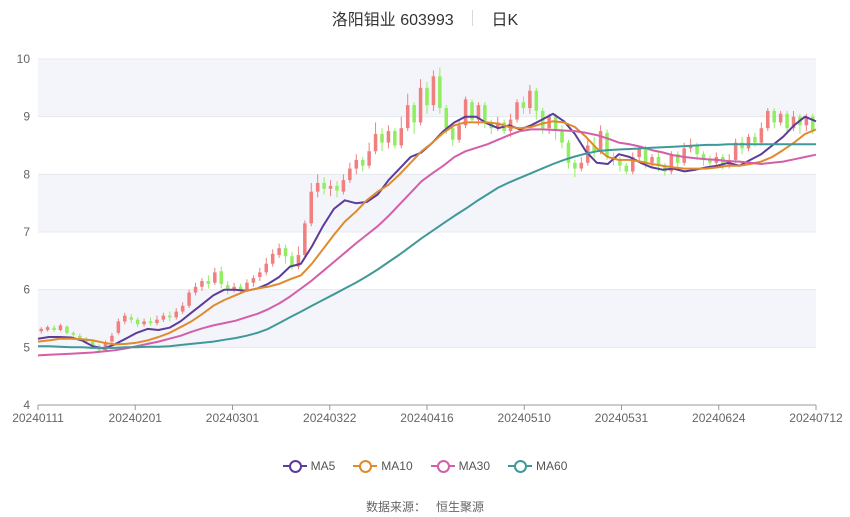 The width and height of the screenshot is (850, 517). I want to click on x-tick-label: 20240201, so click(136, 418).